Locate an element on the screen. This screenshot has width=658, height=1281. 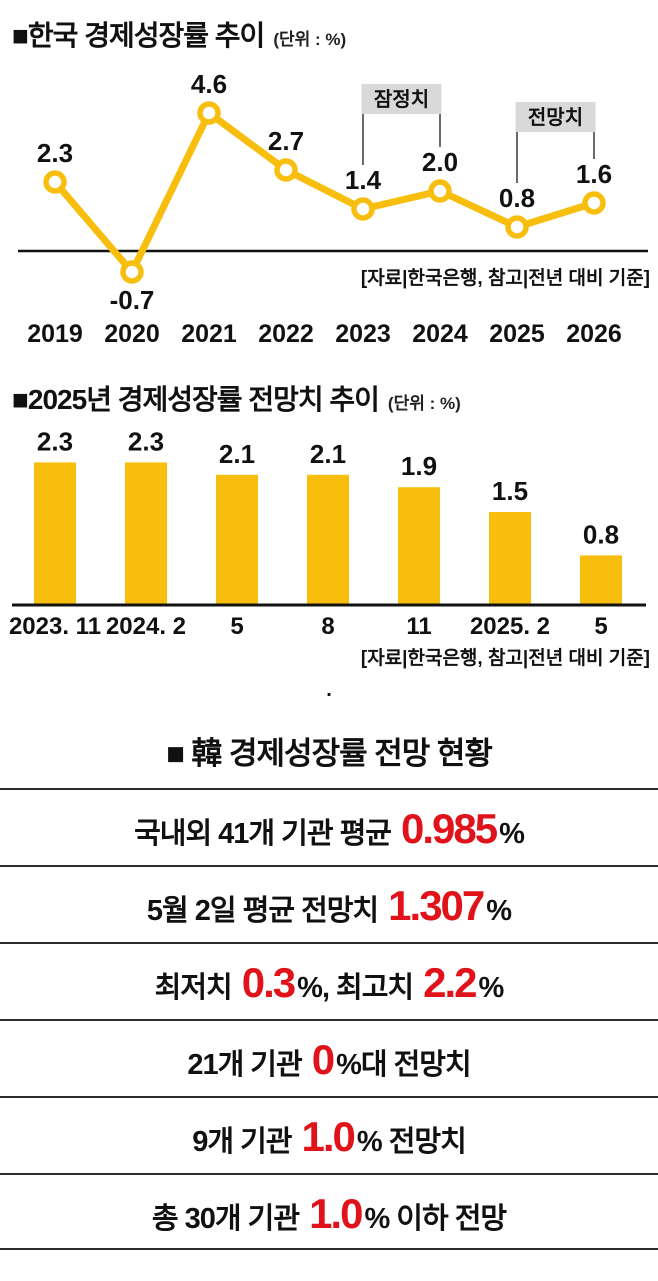
highlight-value: 1.307 is located at coordinates (436, 905).